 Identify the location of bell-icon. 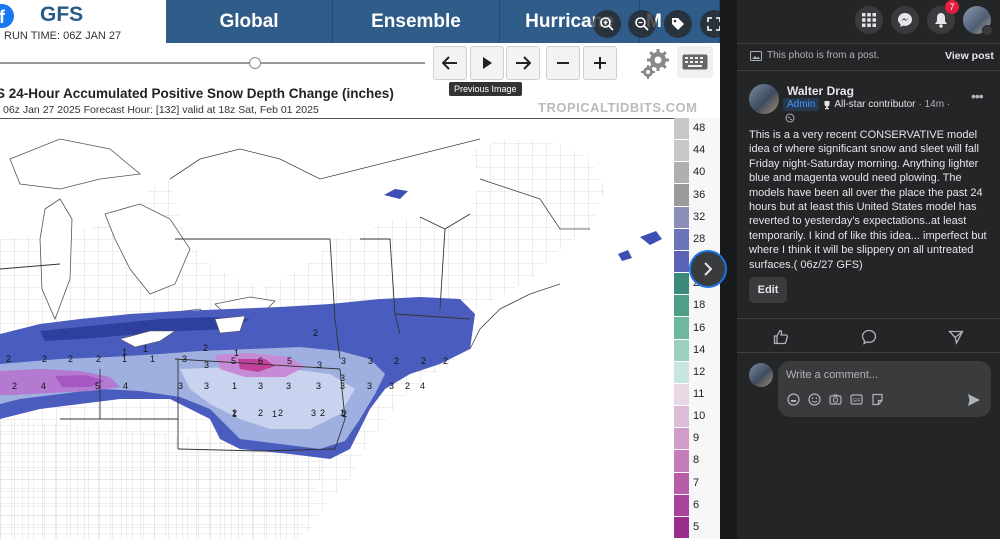
(941, 20).